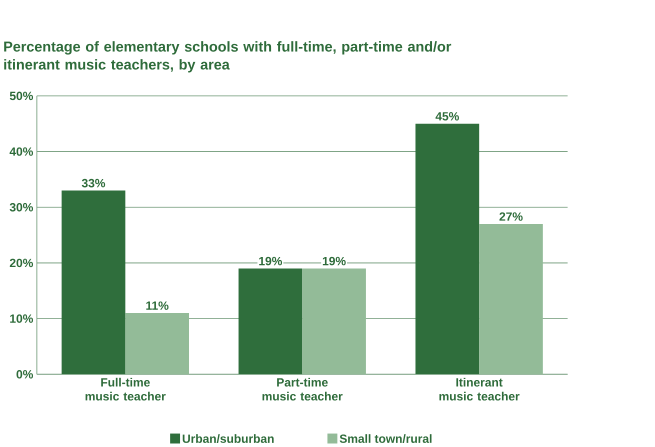  Describe the element at coordinates (447, 116) in the screenshot. I see `data-label: 45%` at that location.